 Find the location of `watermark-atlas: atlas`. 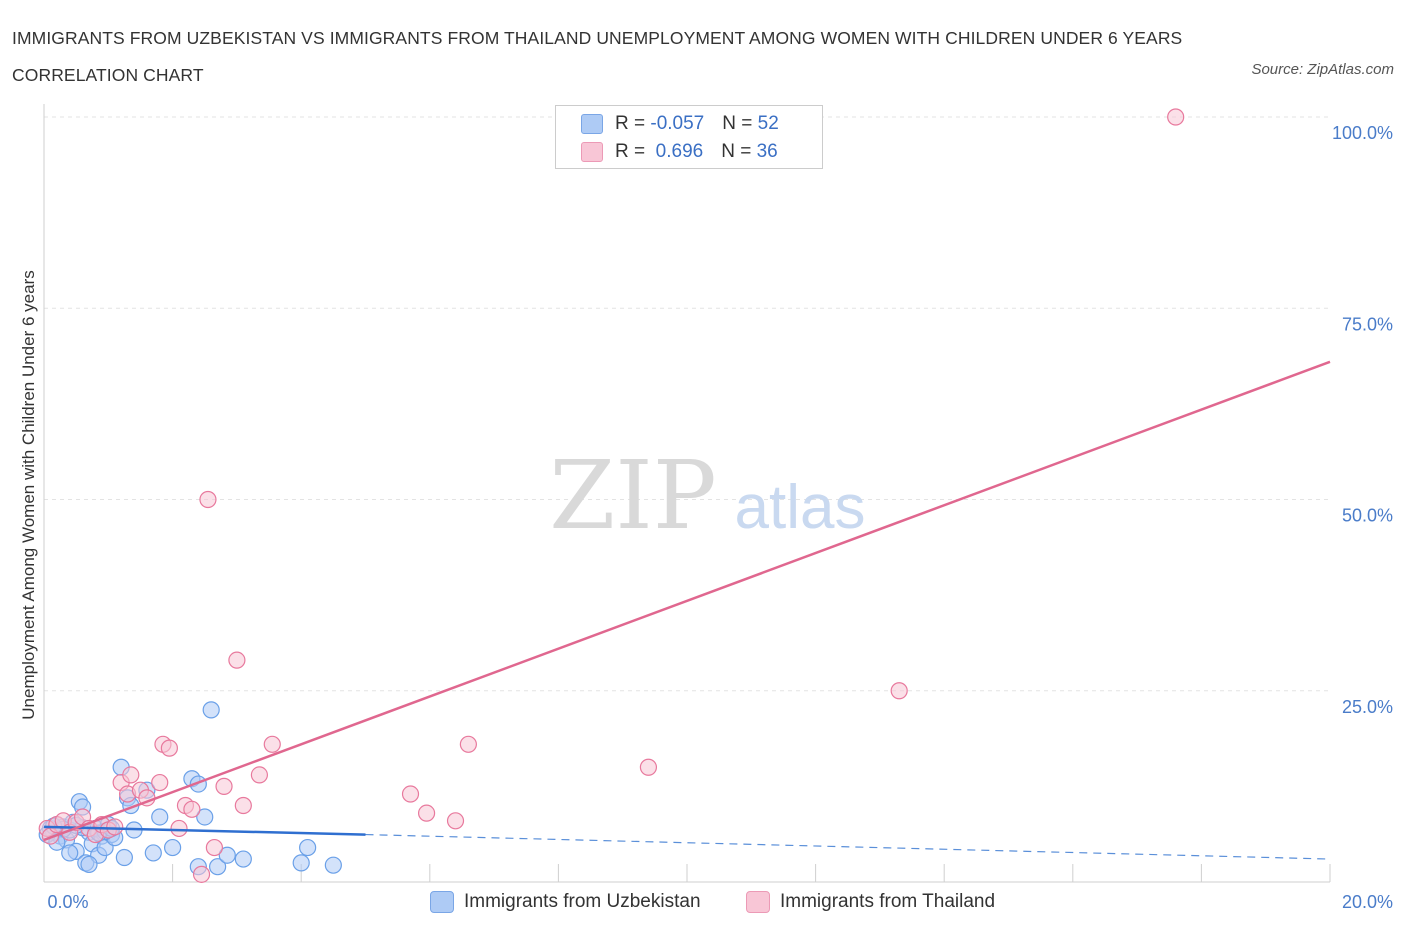

watermark-atlas: atlas is located at coordinates (800, 507).